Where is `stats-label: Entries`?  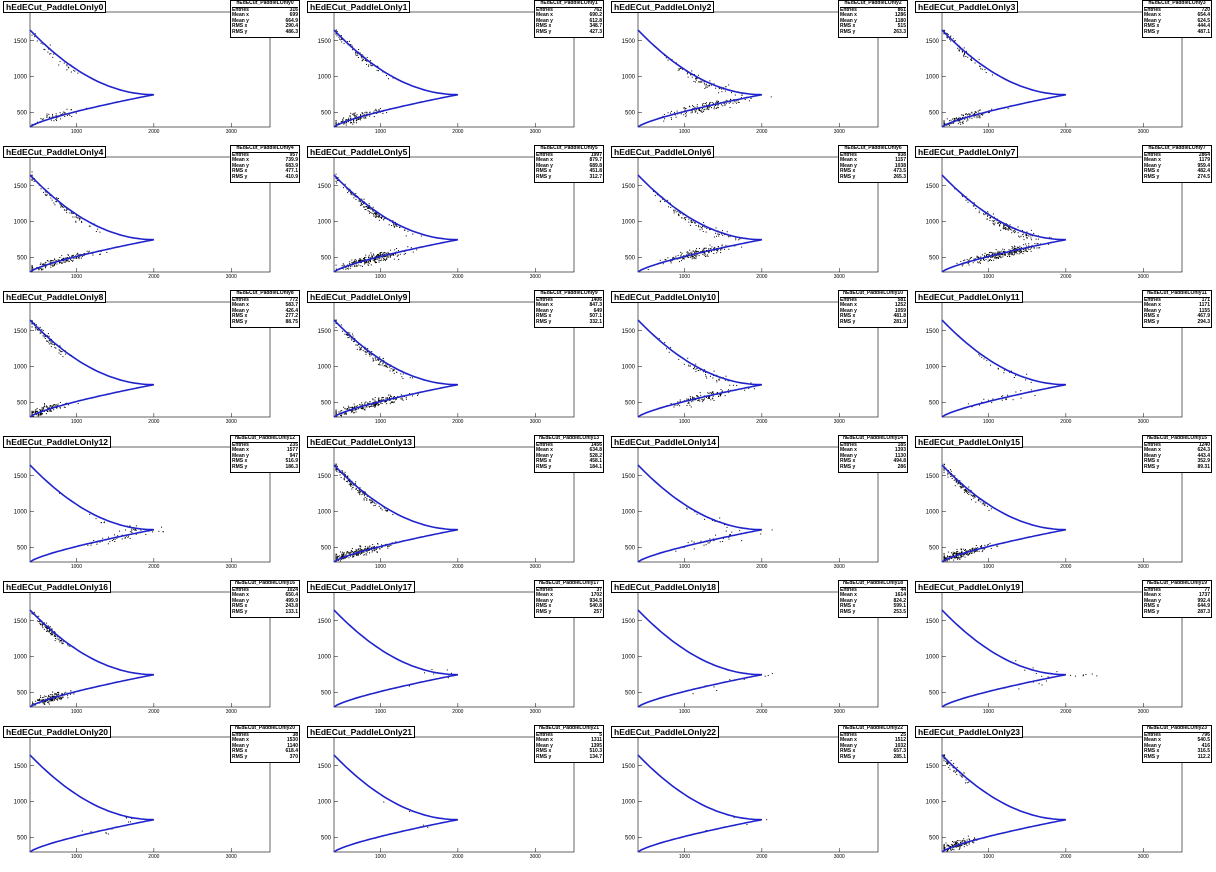 stats-label: Entries is located at coordinates (240, 589).